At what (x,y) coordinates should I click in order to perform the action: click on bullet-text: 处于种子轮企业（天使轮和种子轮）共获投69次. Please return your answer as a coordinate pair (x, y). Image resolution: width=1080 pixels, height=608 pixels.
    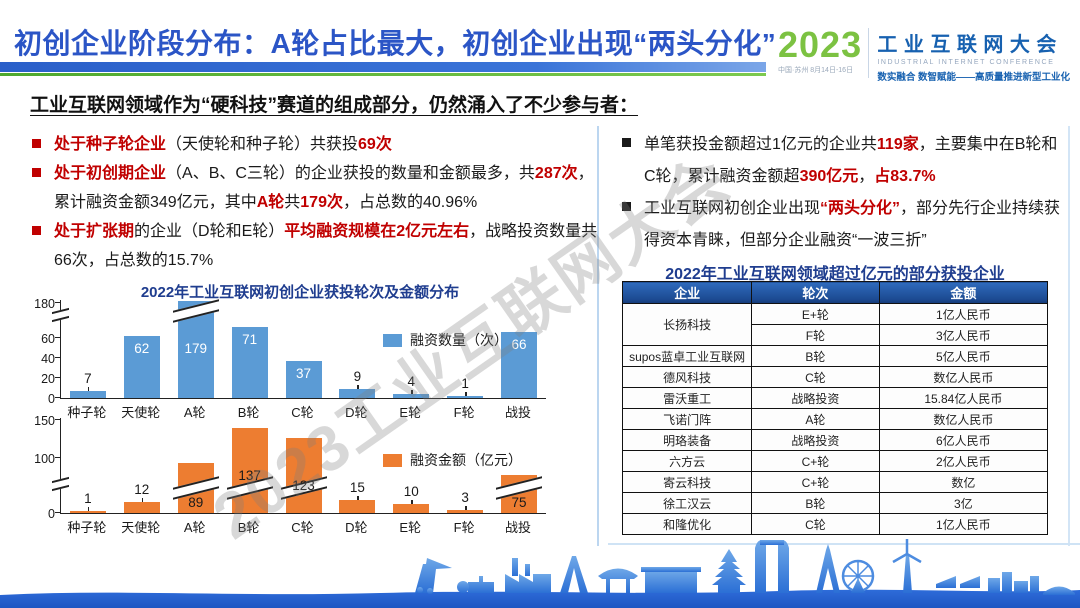
    Looking at the image, I should click on (223, 144).